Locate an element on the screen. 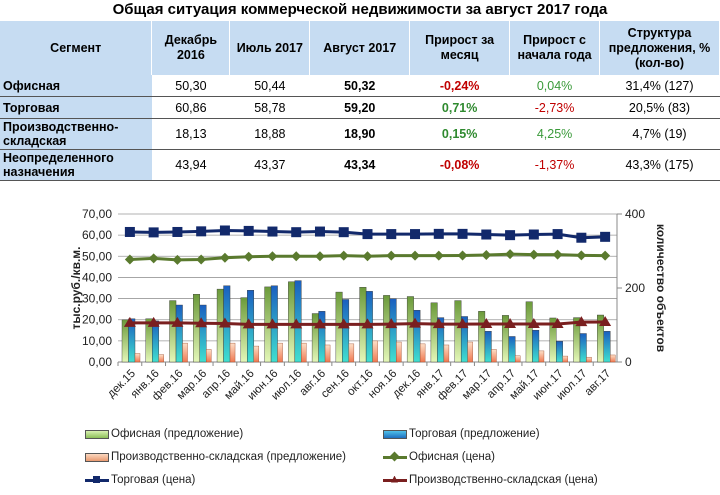  share-cell: 20,5% (83) is located at coordinates (659, 107).